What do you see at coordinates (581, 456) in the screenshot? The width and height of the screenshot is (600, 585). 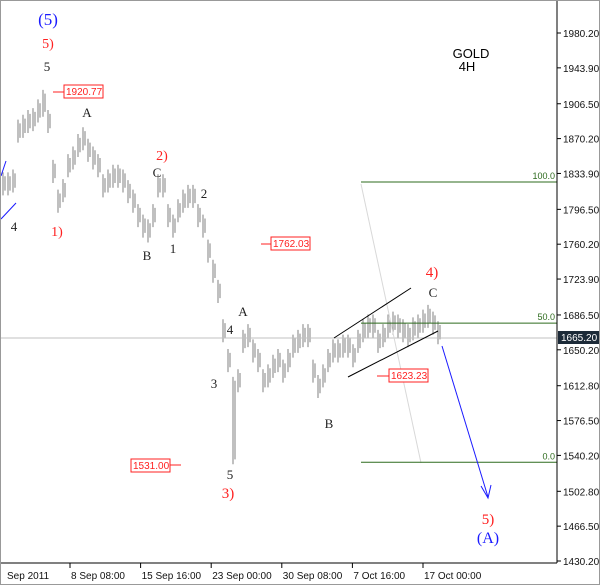 I see `y-tick-label: 1540.20` at bounding box center [581, 456].